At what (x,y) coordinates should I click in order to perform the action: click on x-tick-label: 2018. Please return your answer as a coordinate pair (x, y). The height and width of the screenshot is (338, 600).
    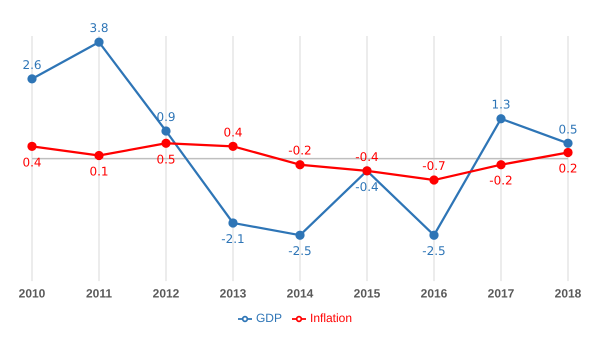
    Looking at the image, I should click on (568, 293).